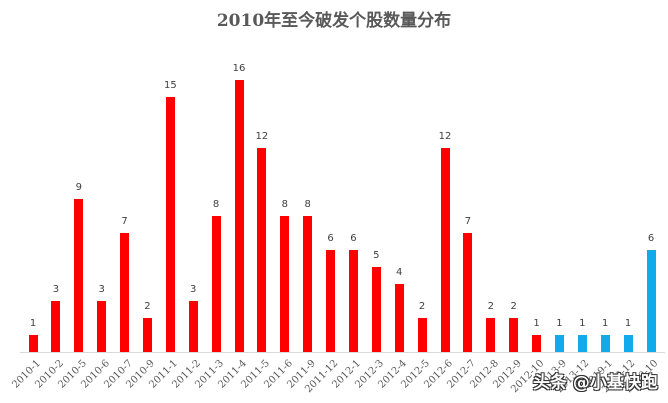 The image size is (668, 403). What do you see at coordinates (78, 187) in the screenshot?
I see `data-label: 9` at bounding box center [78, 187].